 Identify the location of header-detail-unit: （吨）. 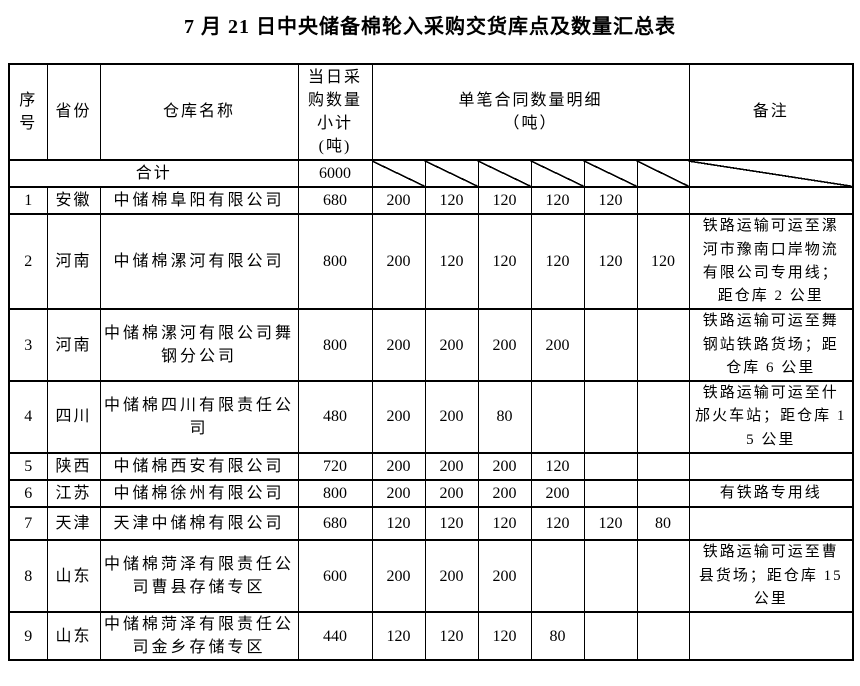
(530, 123).